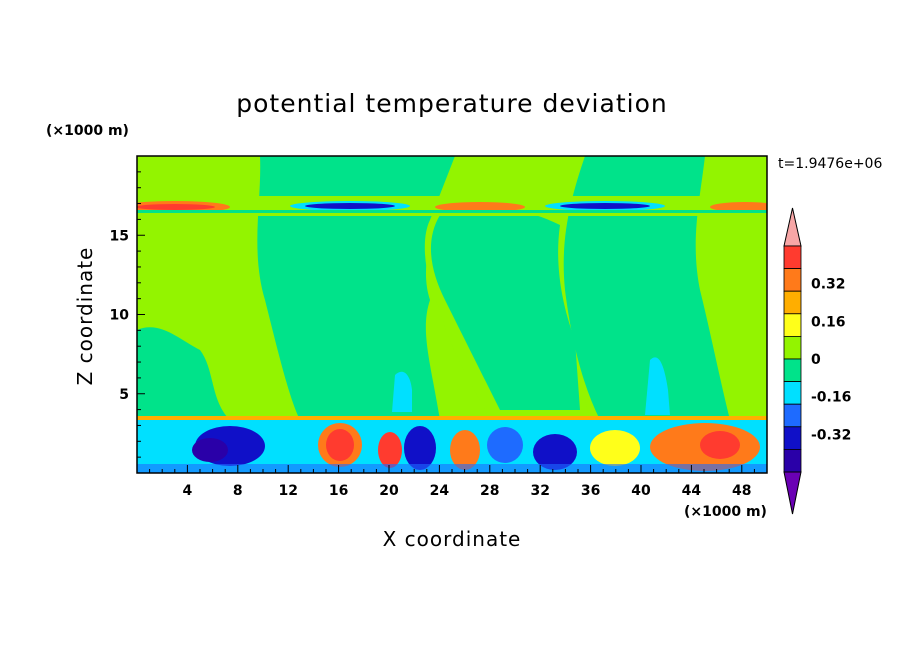  I want to click on x-tick-label: 20, so click(389, 491).